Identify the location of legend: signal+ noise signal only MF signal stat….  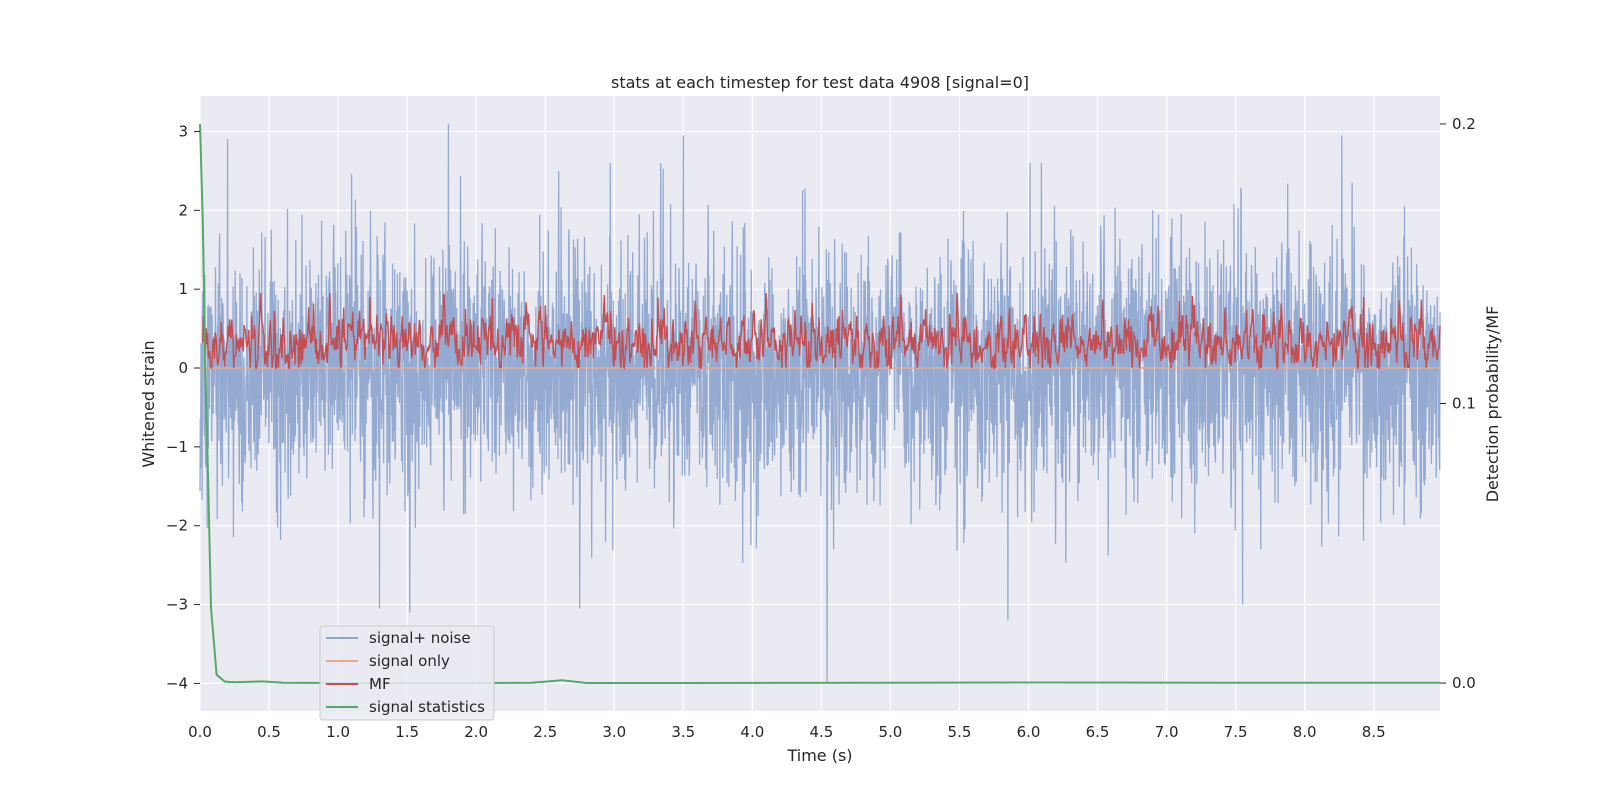
(407, 673).